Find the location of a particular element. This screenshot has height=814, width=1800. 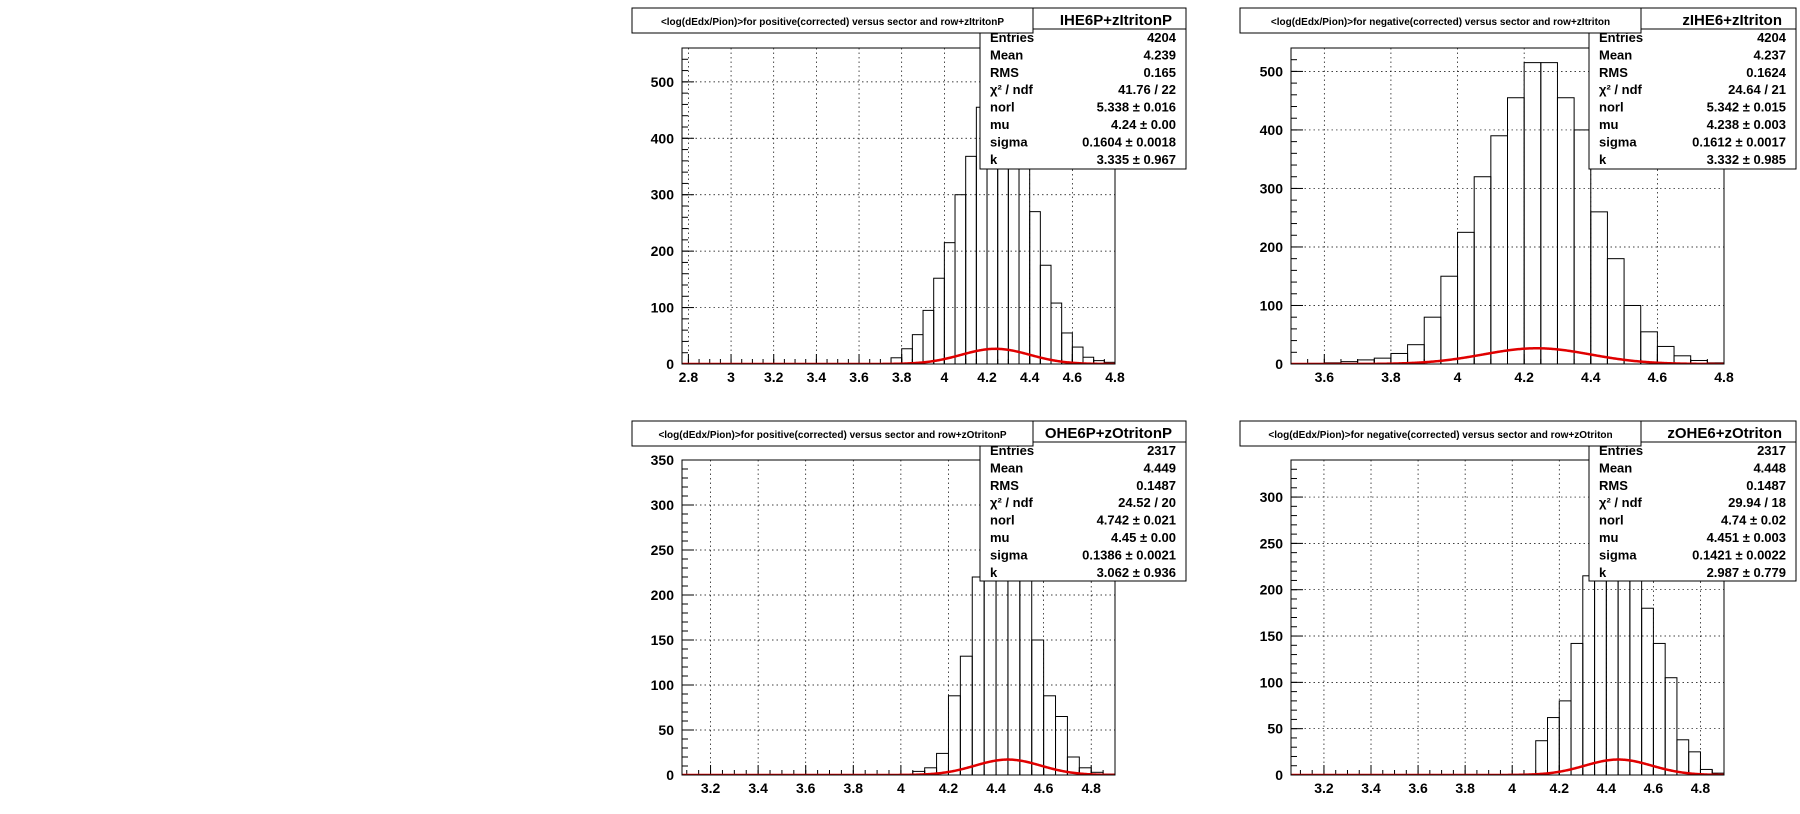

stats-value: 4.448 is located at coordinates (1769, 467).